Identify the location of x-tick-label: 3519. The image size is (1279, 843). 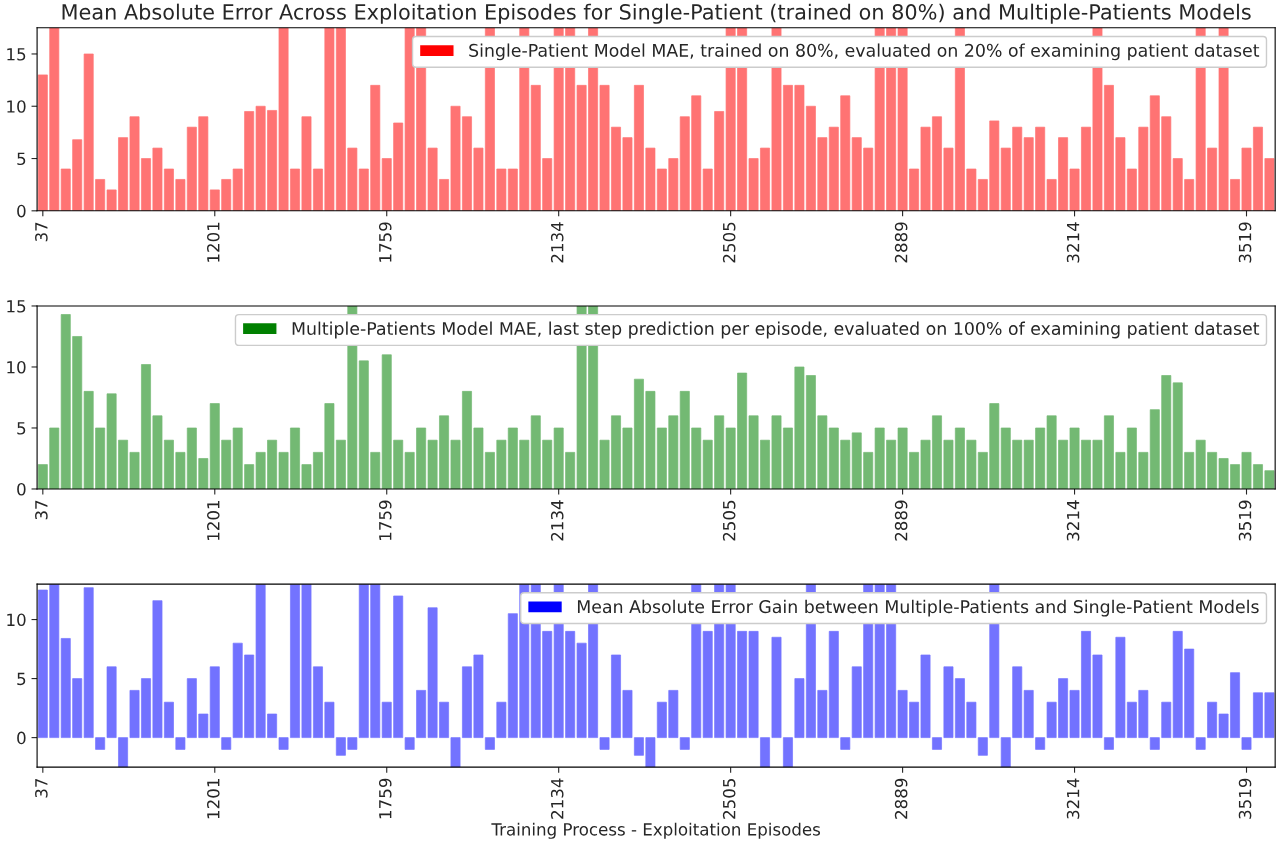
(1245, 520).